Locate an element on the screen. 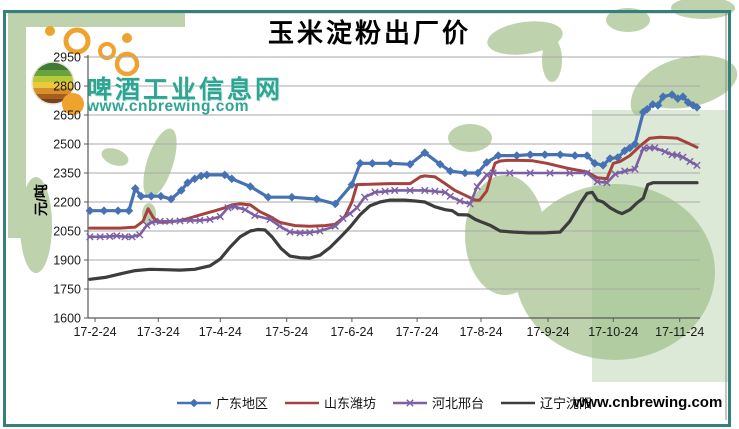 Image resolution: width=739 pixels, height=429 pixels. logo-bubble is located at coordinates (73, 104).